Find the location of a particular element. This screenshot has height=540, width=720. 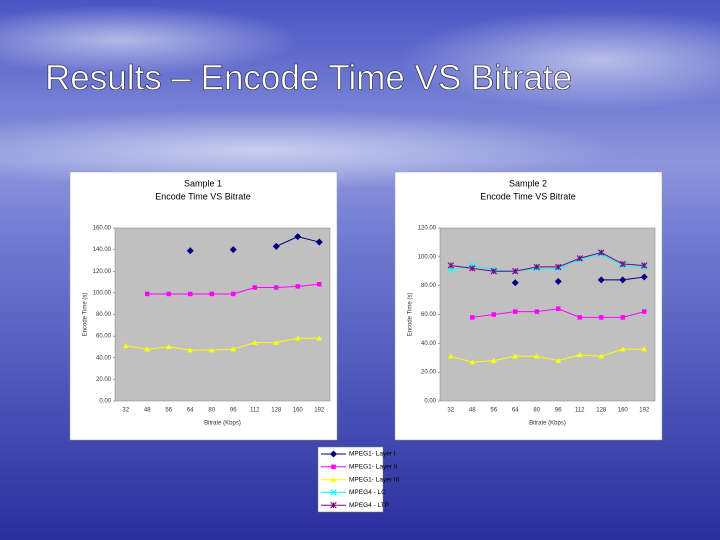

x-tick-label: 80 is located at coordinates (211, 411).